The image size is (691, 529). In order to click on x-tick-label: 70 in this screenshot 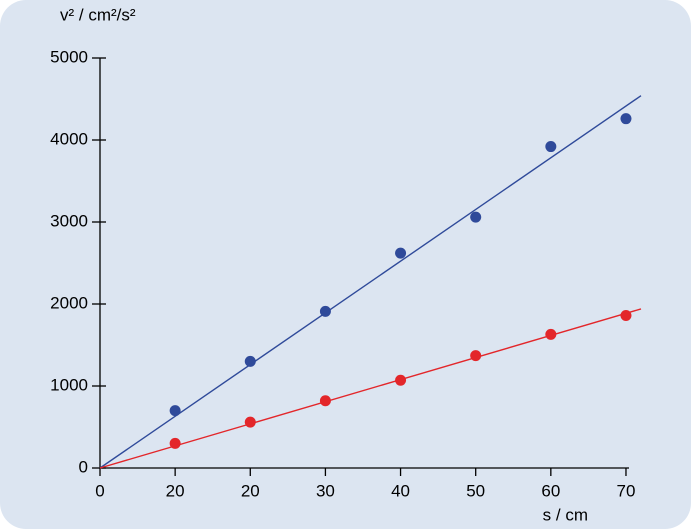, I will do `click(626, 490)`.